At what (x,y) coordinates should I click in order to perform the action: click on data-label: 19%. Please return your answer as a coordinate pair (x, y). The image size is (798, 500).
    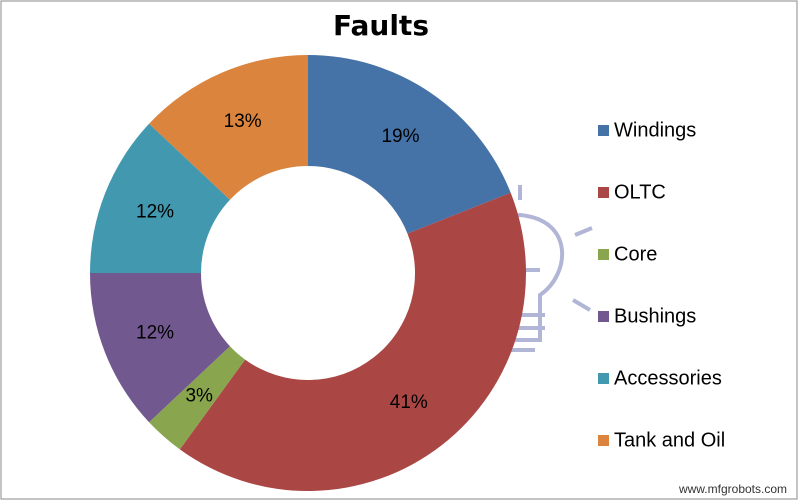
    Looking at the image, I should click on (400, 136).